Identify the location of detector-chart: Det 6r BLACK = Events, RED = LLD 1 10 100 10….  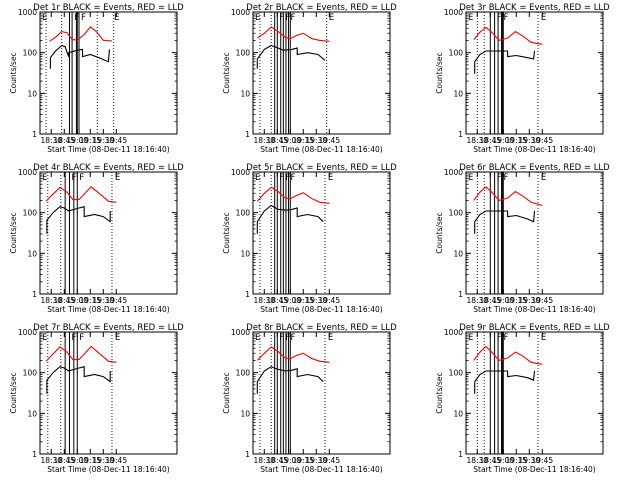
(522, 238).